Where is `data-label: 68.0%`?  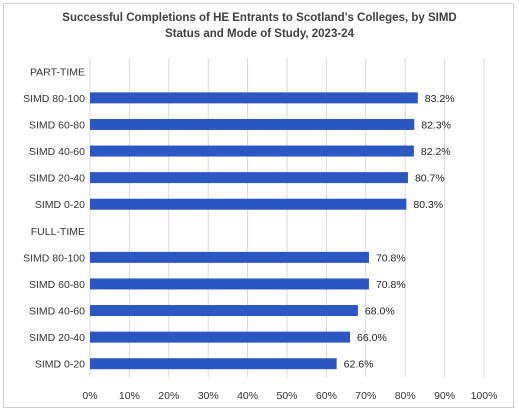
data-label: 68.0% is located at coordinates (380, 312).